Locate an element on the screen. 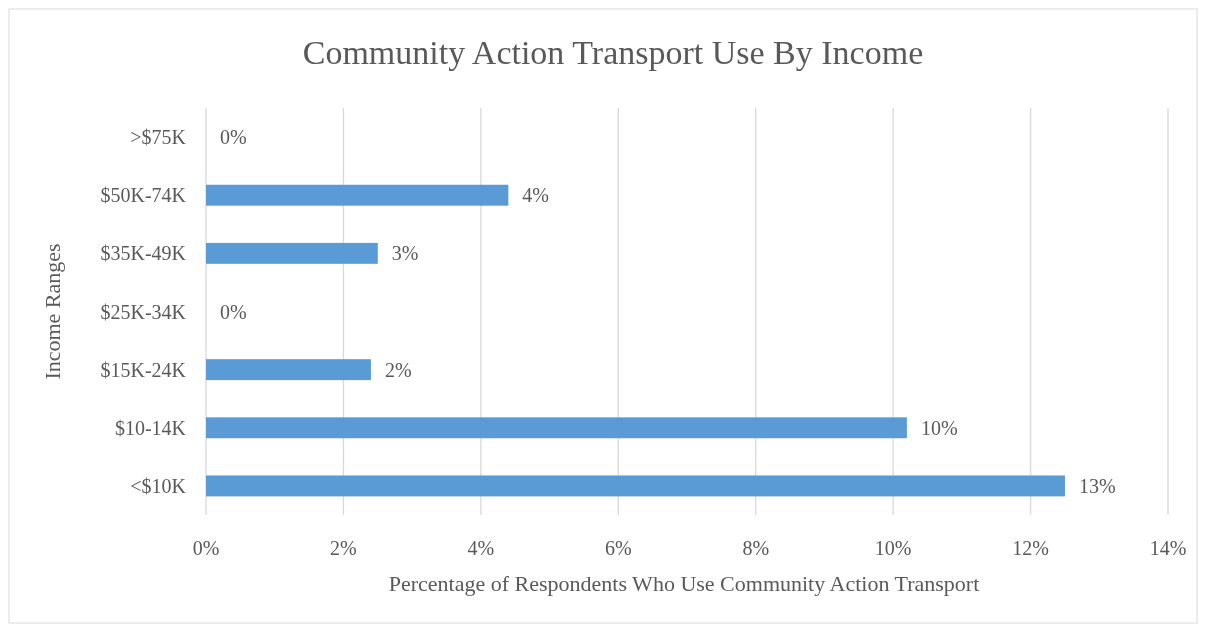  x-tick-label: 4% is located at coordinates (481, 548).